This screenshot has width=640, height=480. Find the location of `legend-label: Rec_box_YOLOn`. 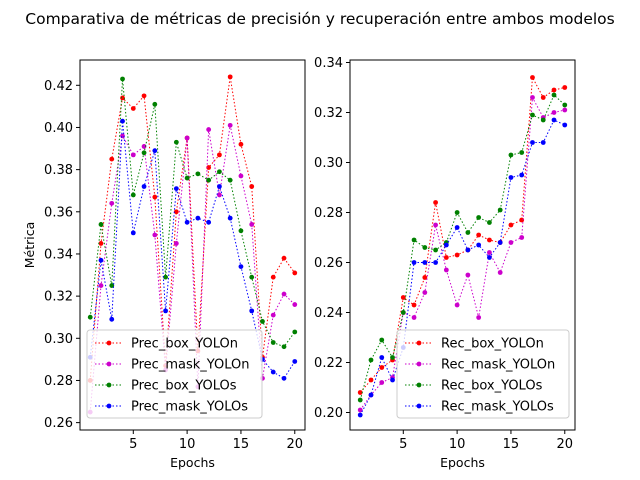

legend-label: Rec_box_YOLOn is located at coordinates (492, 344).